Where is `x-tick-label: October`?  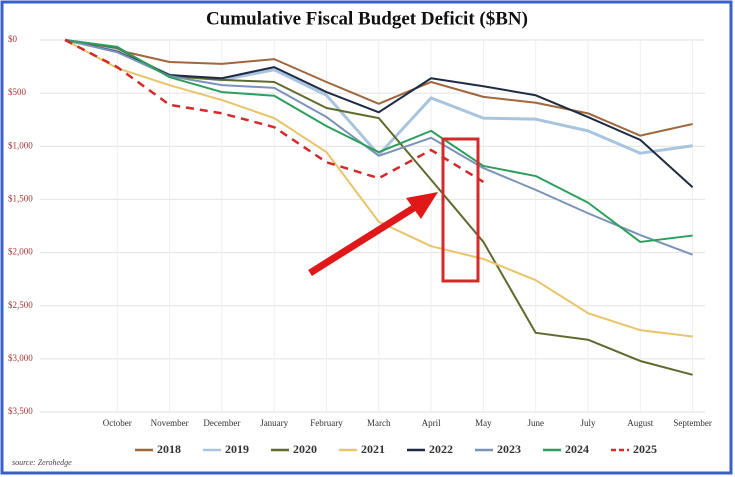
x-tick-label: October is located at coordinates (117, 423).